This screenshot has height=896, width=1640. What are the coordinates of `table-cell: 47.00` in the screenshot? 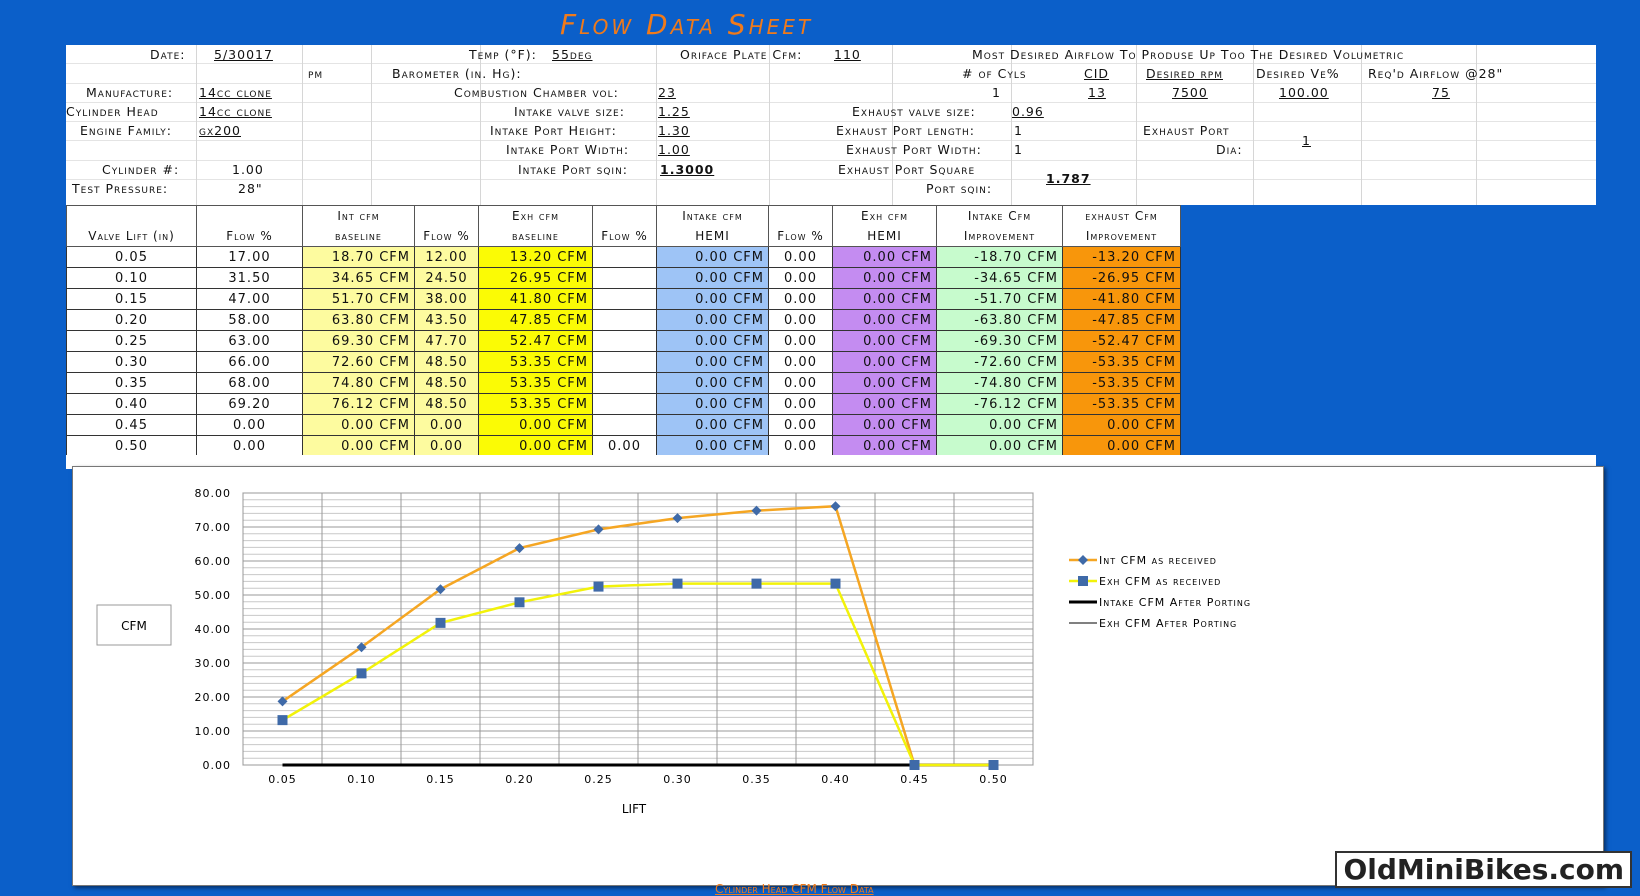 It's located at (249, 299).